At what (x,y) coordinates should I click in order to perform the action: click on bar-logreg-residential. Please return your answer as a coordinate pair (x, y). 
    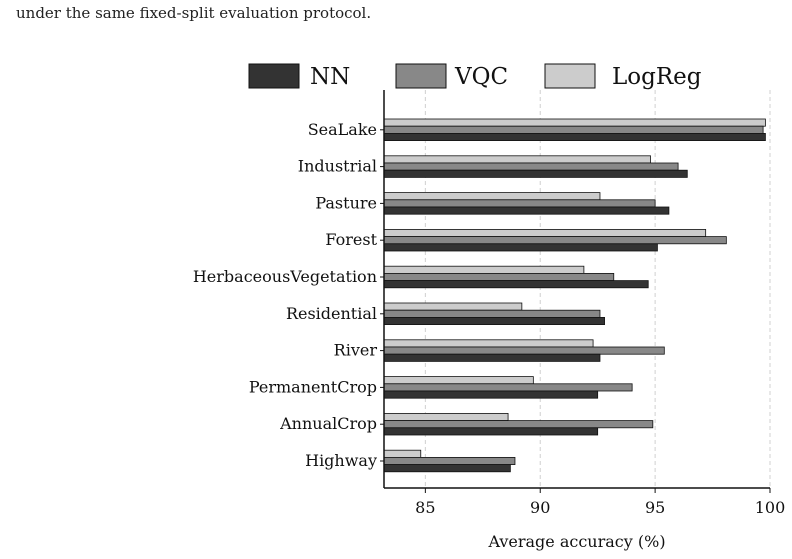
    Looking at the image, I should click on (453, 306).